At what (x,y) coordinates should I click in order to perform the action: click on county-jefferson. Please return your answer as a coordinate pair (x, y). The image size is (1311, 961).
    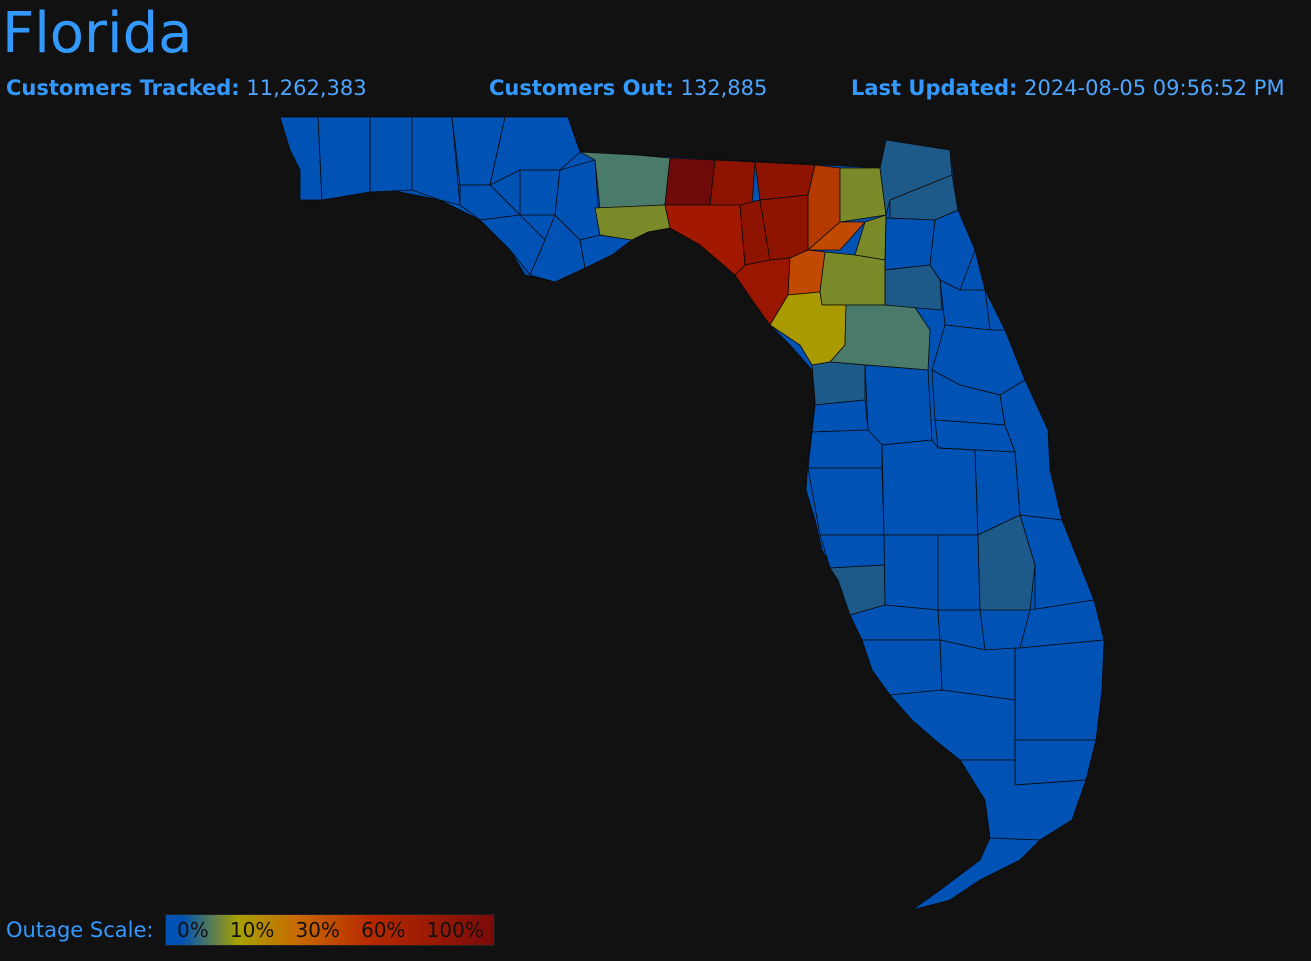
    Looking at the image, I should click on (732, 182).